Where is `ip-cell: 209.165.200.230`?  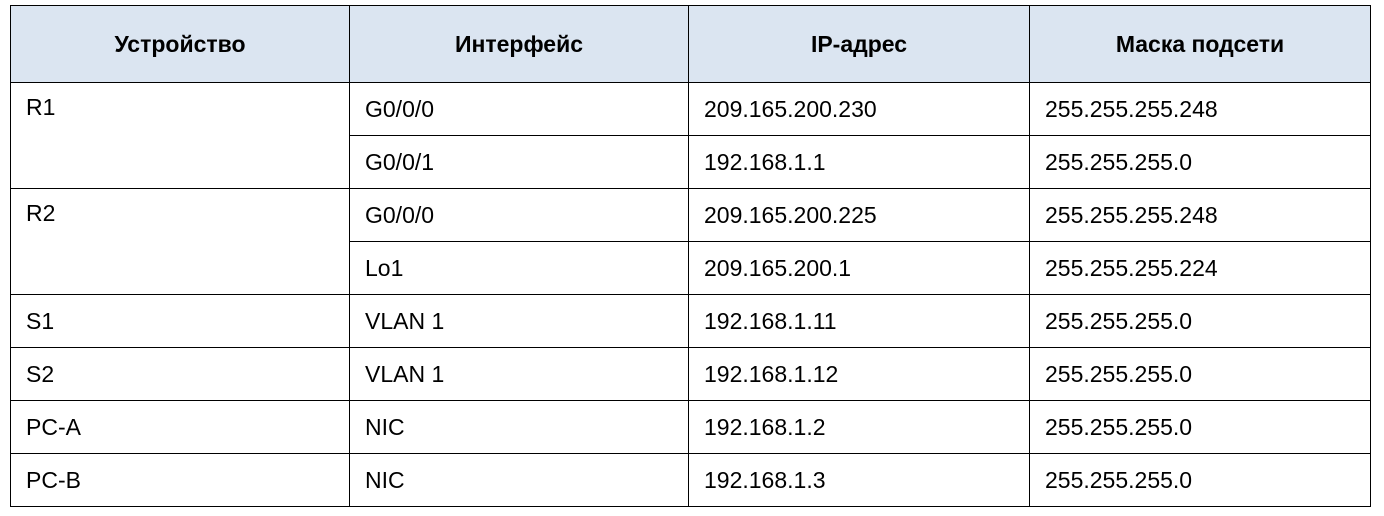 ip-cell: 209.165.200.230 is located at coordinates (859, 109).